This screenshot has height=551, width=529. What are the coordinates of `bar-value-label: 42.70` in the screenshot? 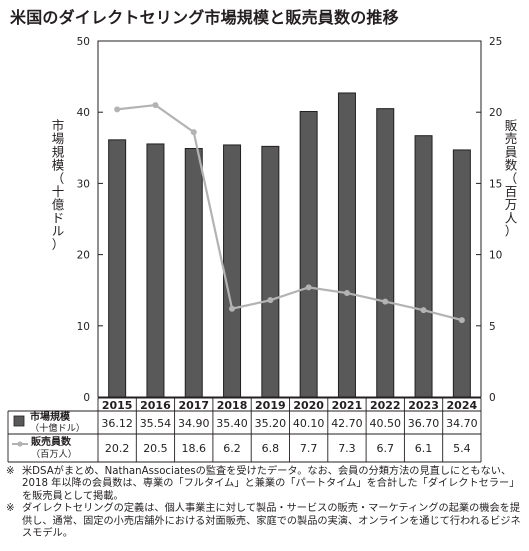 It's located at (347, 423).